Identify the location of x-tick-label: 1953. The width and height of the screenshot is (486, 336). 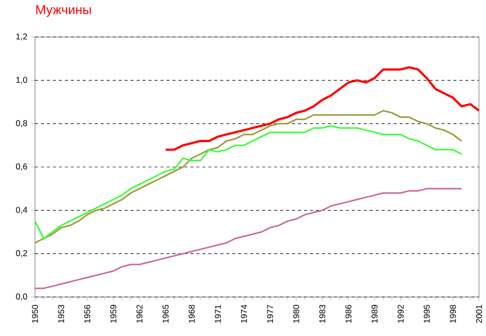
(61, 313).